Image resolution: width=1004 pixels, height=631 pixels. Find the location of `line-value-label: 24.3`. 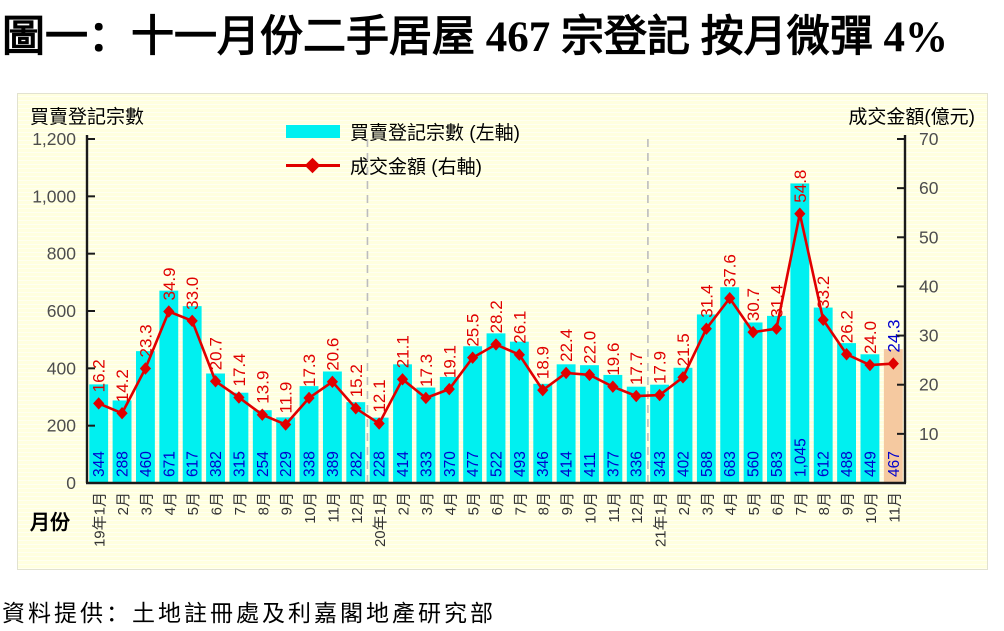

line-value-label: 24.3 is located at coordinates (893, 335).